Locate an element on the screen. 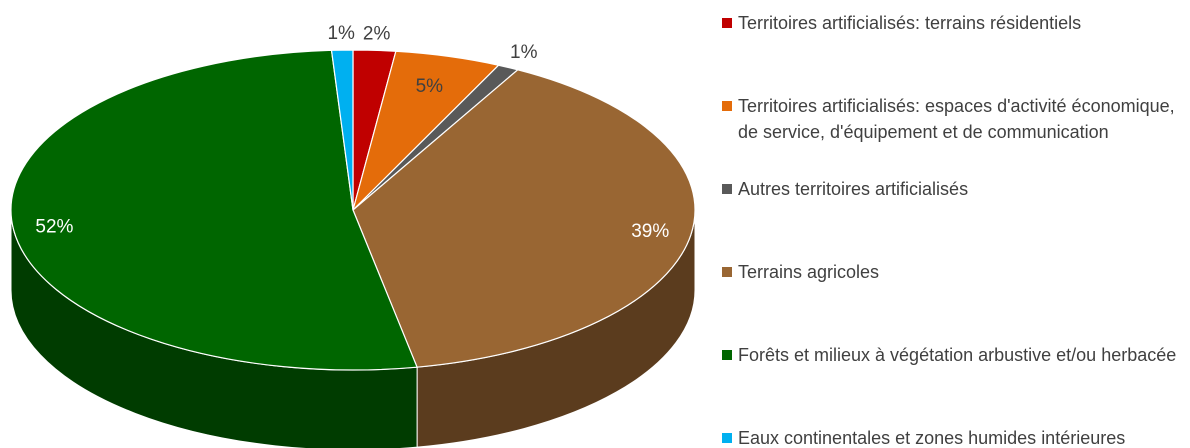 The width and height of the screenshot is (1190, 448). legend-item: Autres territoires artificialisés is located at coordinates (952, 189).